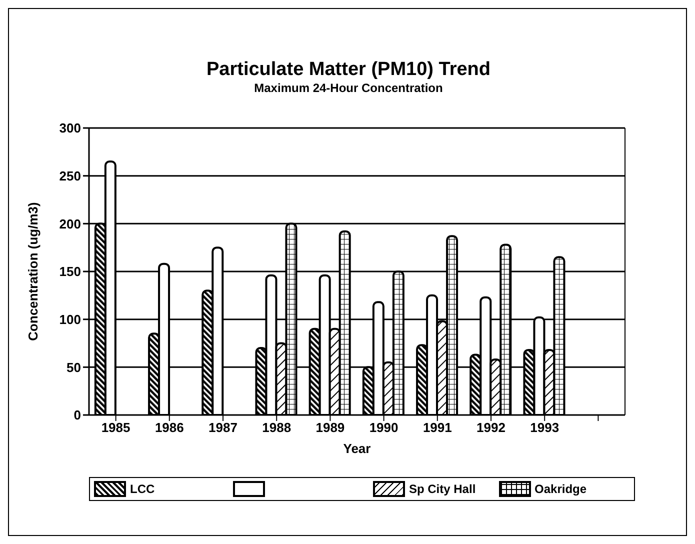 The width and height of the screenshot is (695, 544). I want to click on x-tick-label: 1992, so click(491, 428).